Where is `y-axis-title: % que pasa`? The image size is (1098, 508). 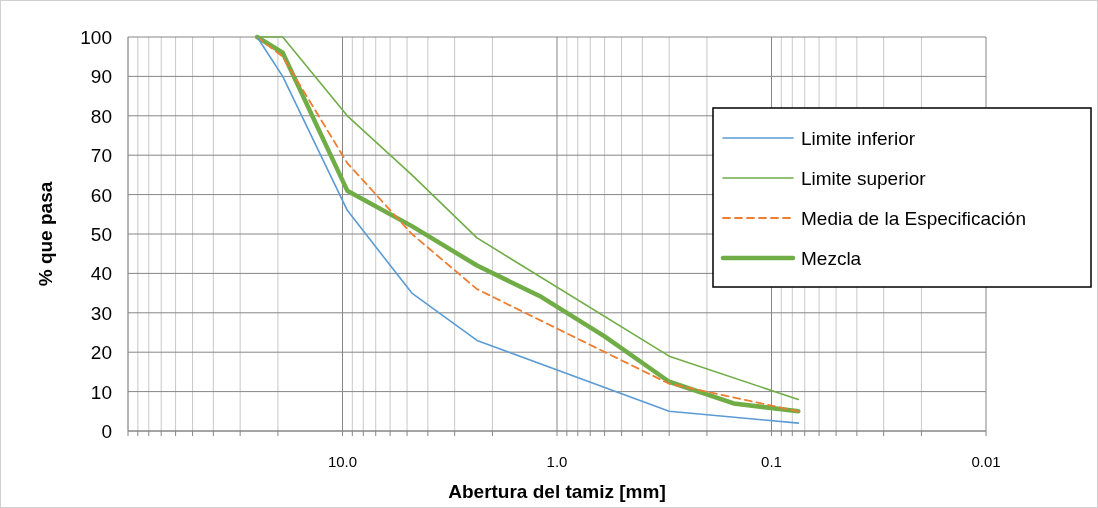 y-axis-title: % que pasa is located at coordinates (45, 234).